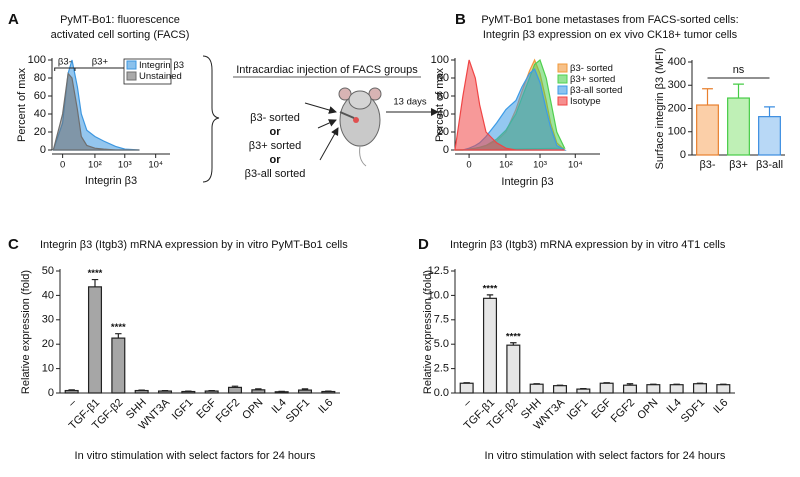  What do you see at coordinates (509, 105) in the screenshot?
I see `histogram-area` at bounding box center [509, 105].